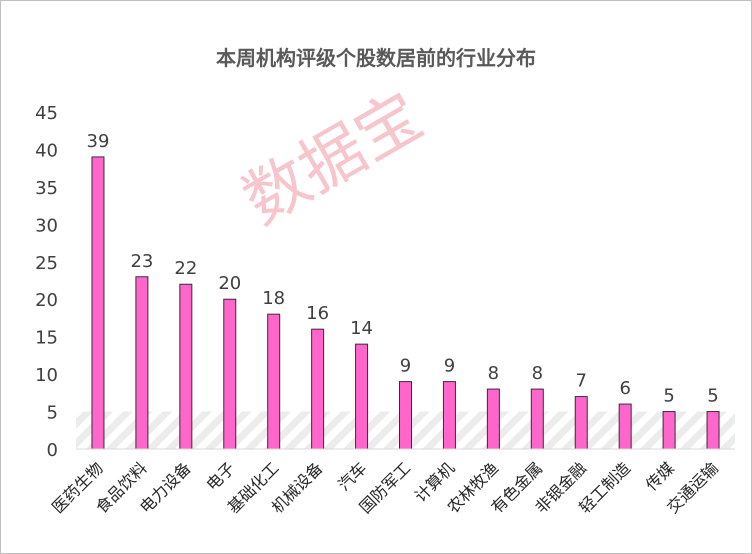 Image resolution: width=752 pixels, height=554 pixels. I want to click on y-tick-label: 15, so click(46, 338).